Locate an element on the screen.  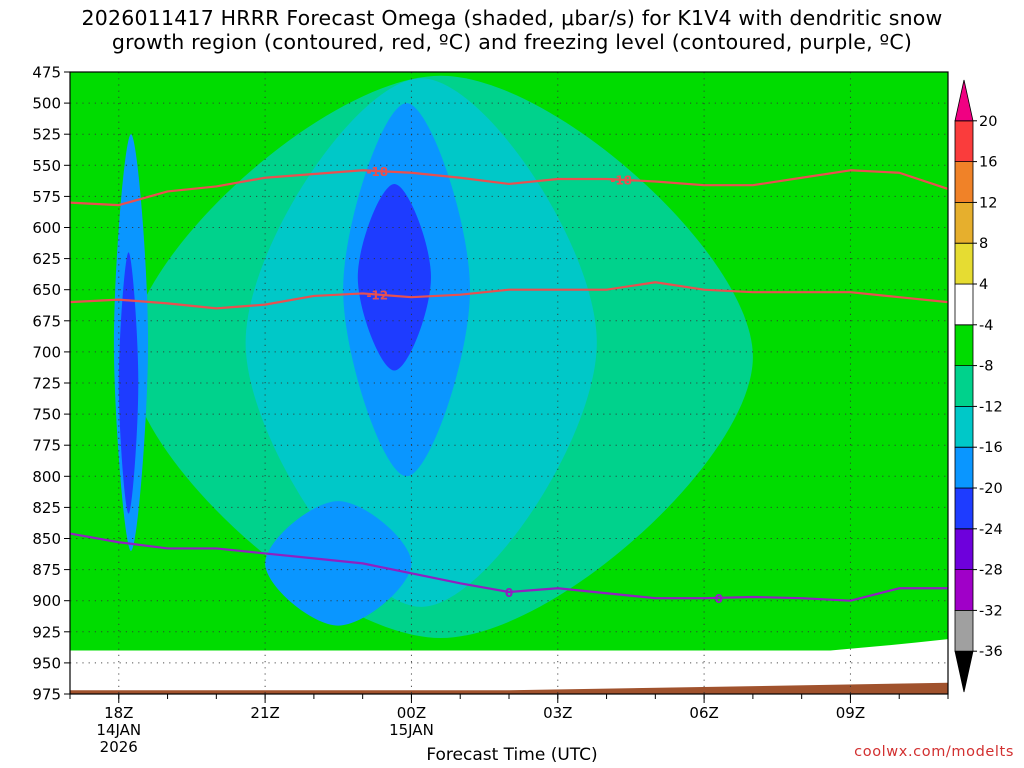
y-tick-label: 700 is located at coordinates (46, 352).